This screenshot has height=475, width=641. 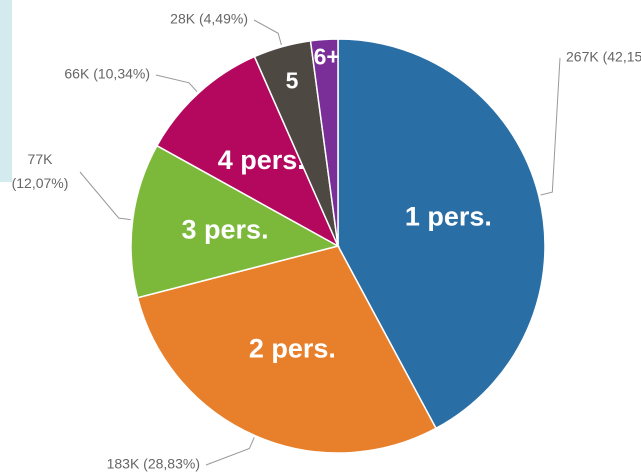 What do you see at coordinates (40, 171) in the screenshot?
I see `value-label: 77K (12,07%)` at bounding box center [40, 171].